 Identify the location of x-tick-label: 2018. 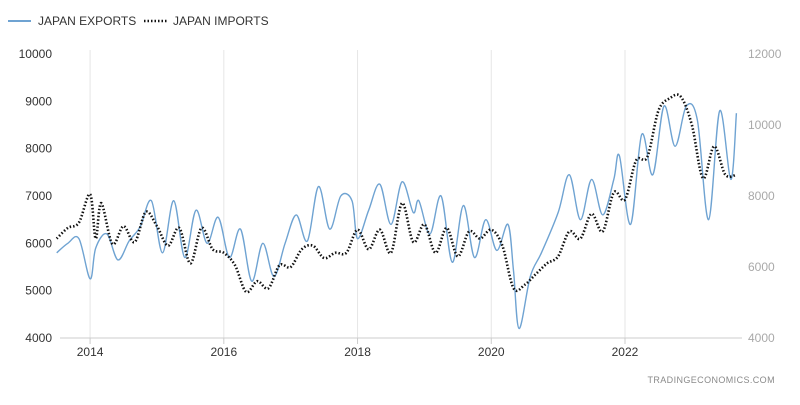
(357, 352).